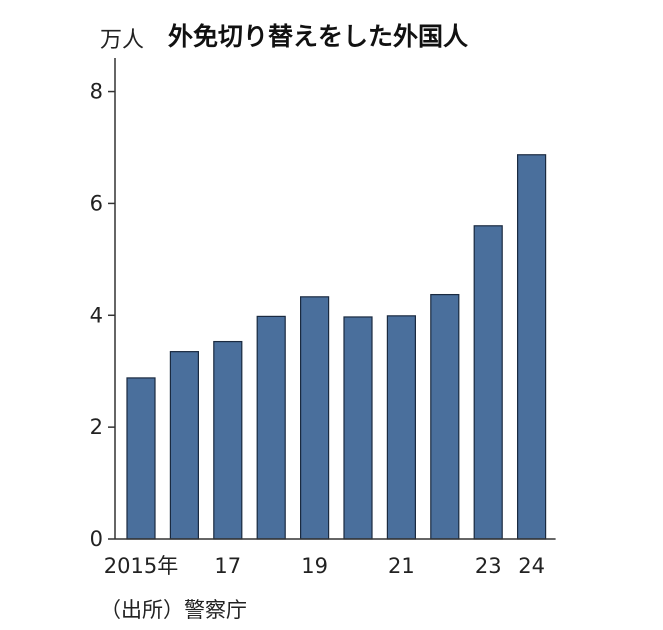 This screenshot has height=630, width=663. What do you see at coordinates (488, 382) in the screenshot?
I see `bar-2023` at bounding box center [488, 382].